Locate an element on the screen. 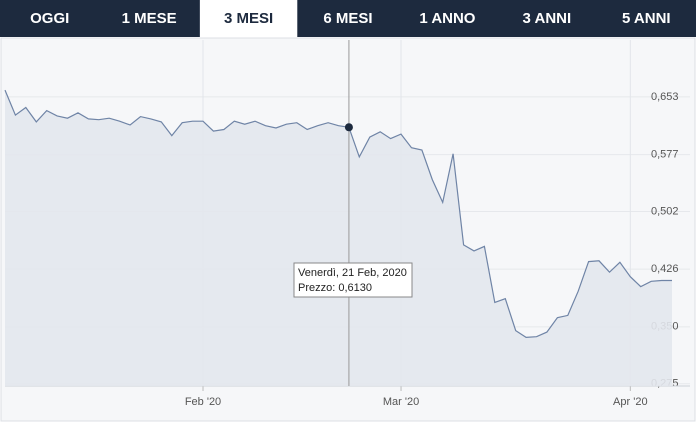  x-tick-label: Mar '20 is located at coordinates (401, 402).